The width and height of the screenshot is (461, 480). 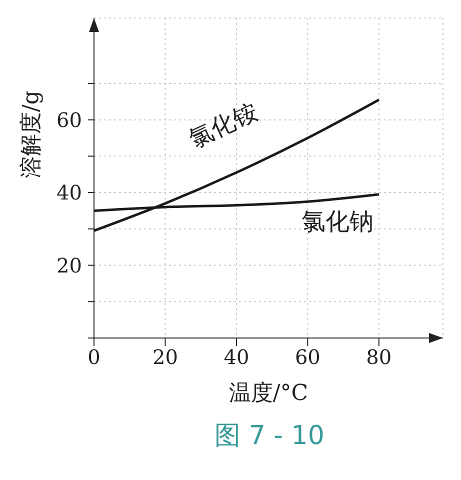 What do you see at coordinates (379, 357) in the screenshot?
I see `x-tick-label: 80` at bounding box center [379, 357].